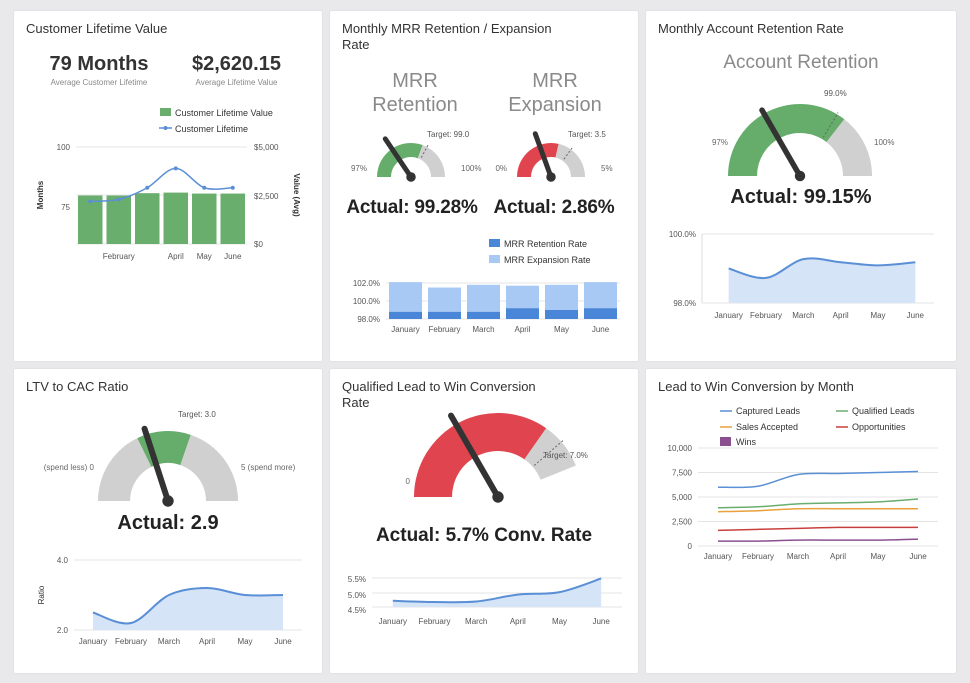  I want to click on y-tick-label: 5,000, so click(682, 497).